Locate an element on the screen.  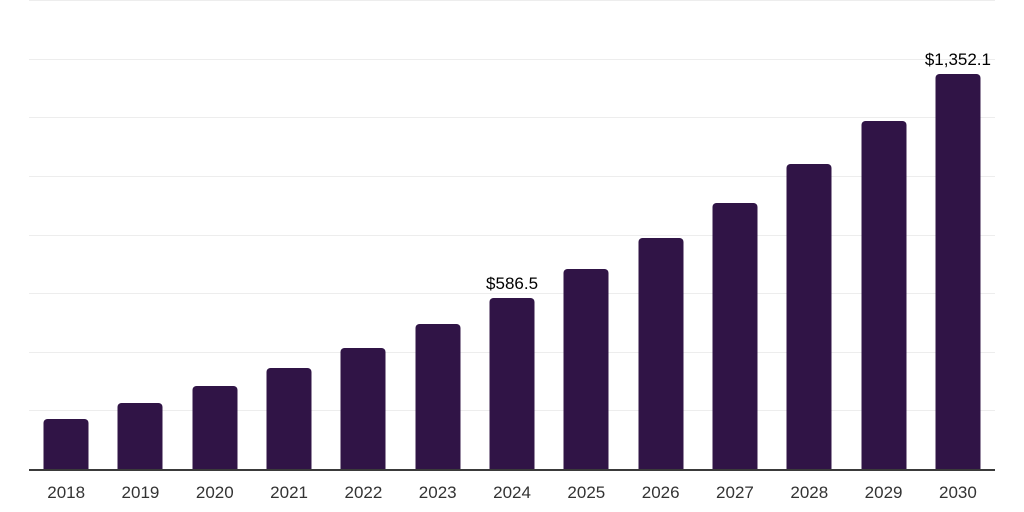
bar-2025 is located at coordinates (586, 369).